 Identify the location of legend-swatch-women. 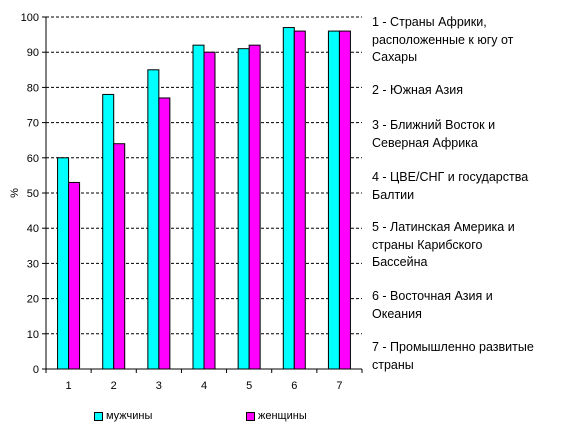
(250, 416).